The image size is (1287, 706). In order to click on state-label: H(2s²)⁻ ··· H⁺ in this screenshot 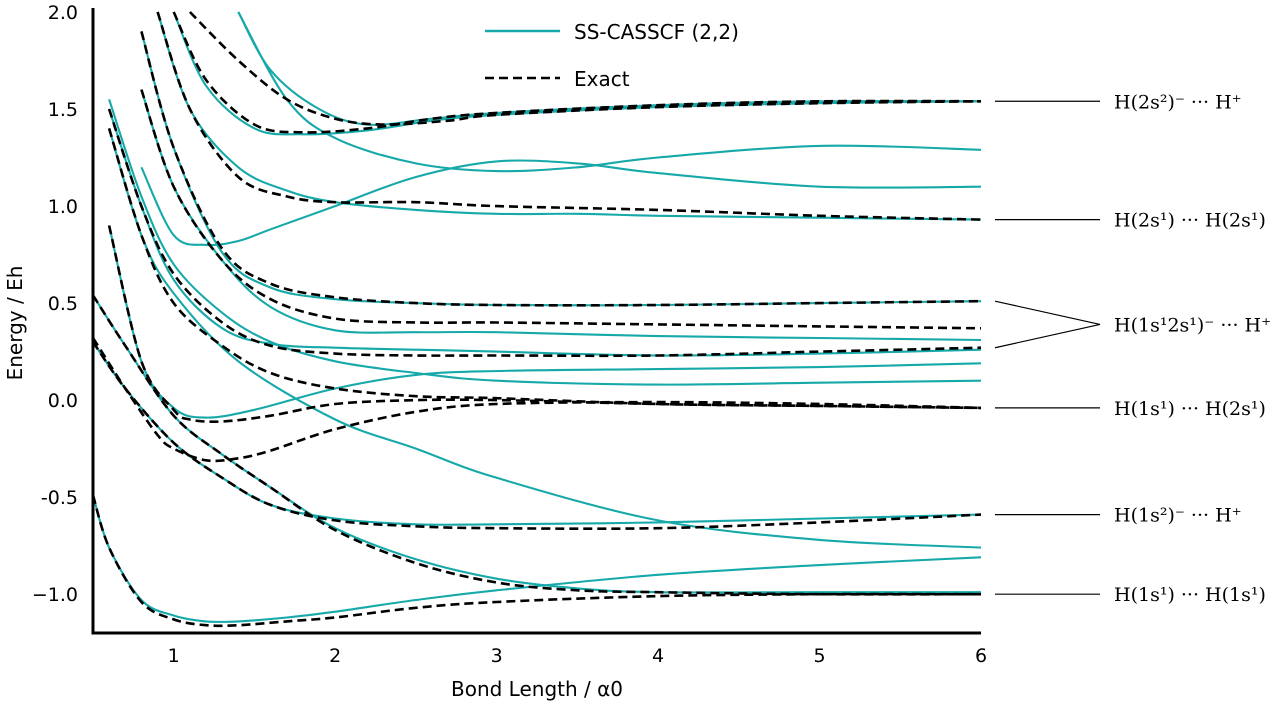, I will do `click(1178, 102)`.